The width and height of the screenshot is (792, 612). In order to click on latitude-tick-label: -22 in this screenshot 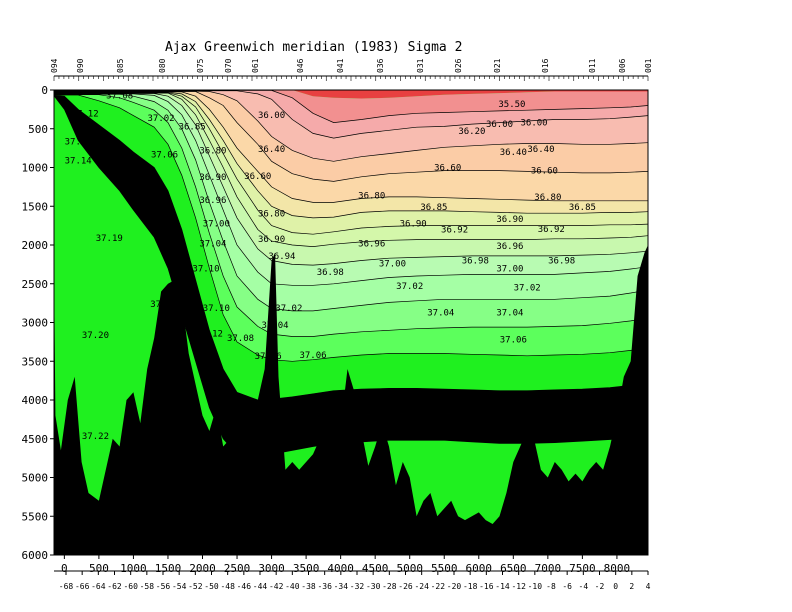, I will do `click(438, 586)`.